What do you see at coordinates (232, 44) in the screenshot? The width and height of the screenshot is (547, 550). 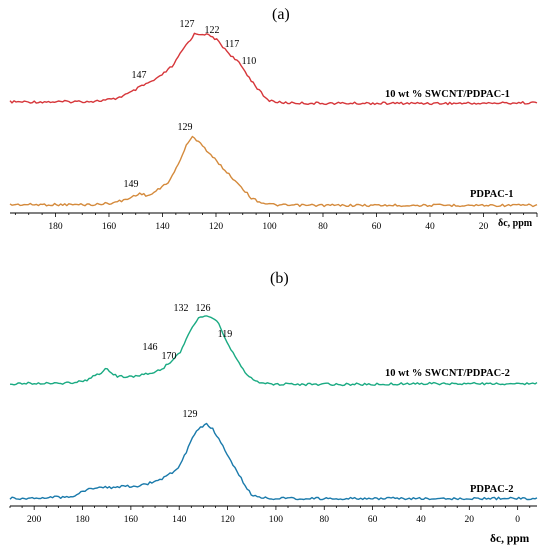 I see `peak-label: 117` at bounding box center [232, 44].